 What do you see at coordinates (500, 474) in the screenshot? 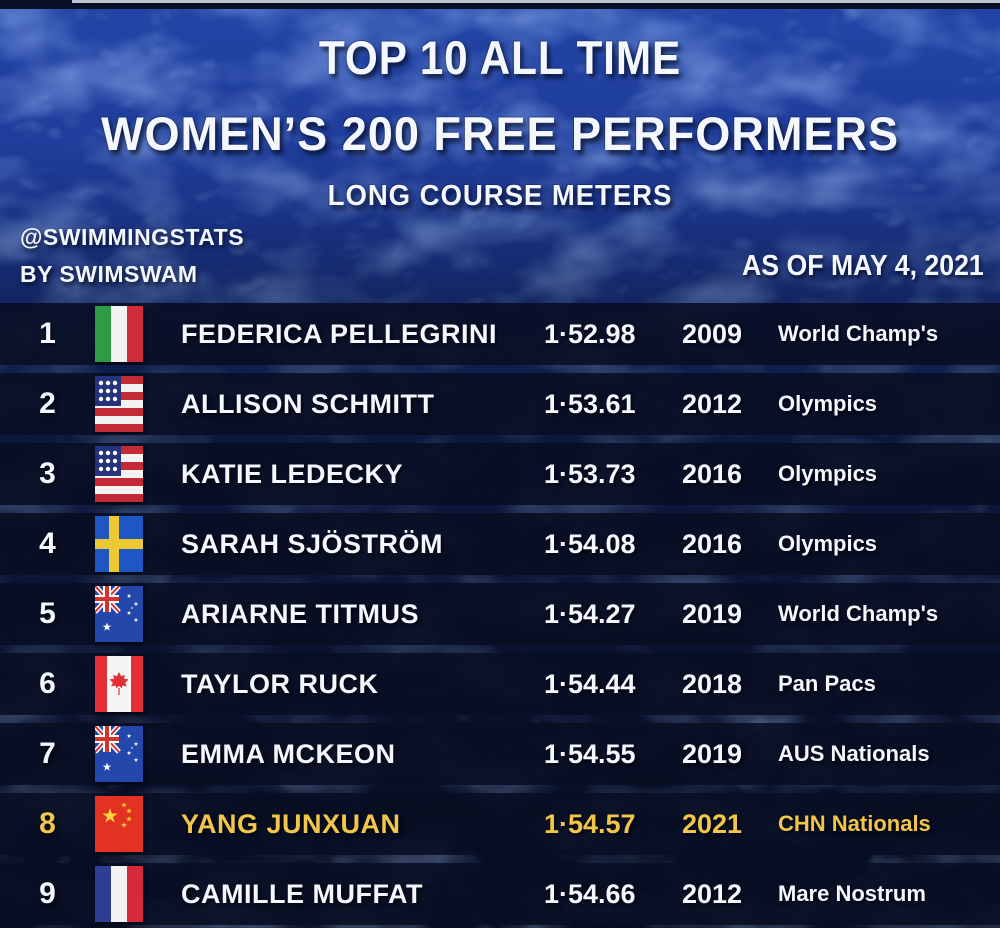
I see `ranking-row: 3 KATIE LEDECKY 1·53.73 2016 Olympics` at bounding box center [500, 474].